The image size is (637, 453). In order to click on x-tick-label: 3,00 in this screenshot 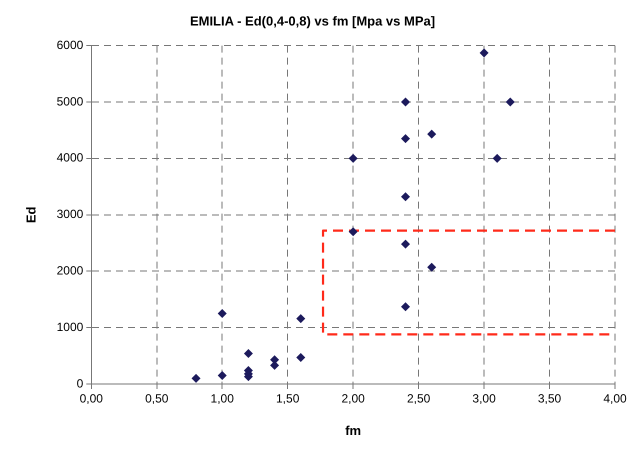, I will do `click(484, 399)`.